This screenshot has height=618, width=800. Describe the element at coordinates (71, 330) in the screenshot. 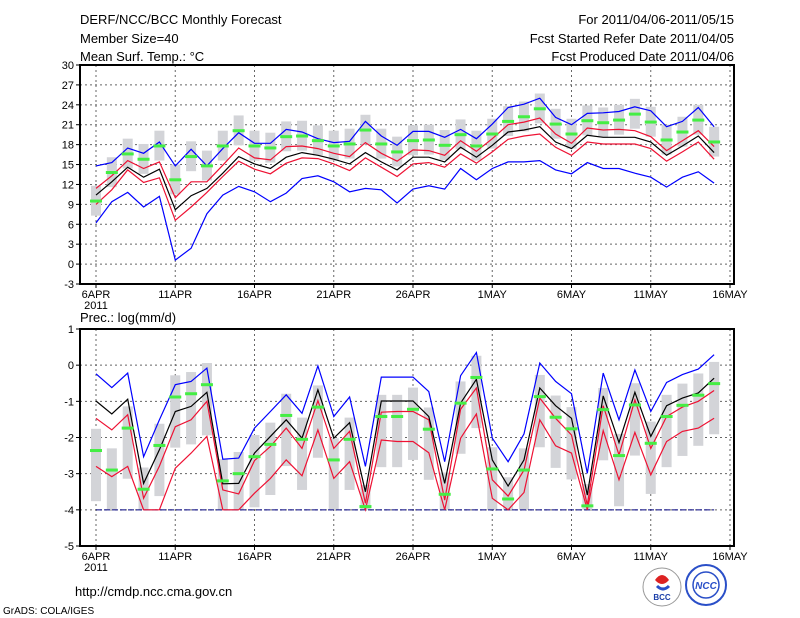

I see `y-tick-label: 1` at that location.